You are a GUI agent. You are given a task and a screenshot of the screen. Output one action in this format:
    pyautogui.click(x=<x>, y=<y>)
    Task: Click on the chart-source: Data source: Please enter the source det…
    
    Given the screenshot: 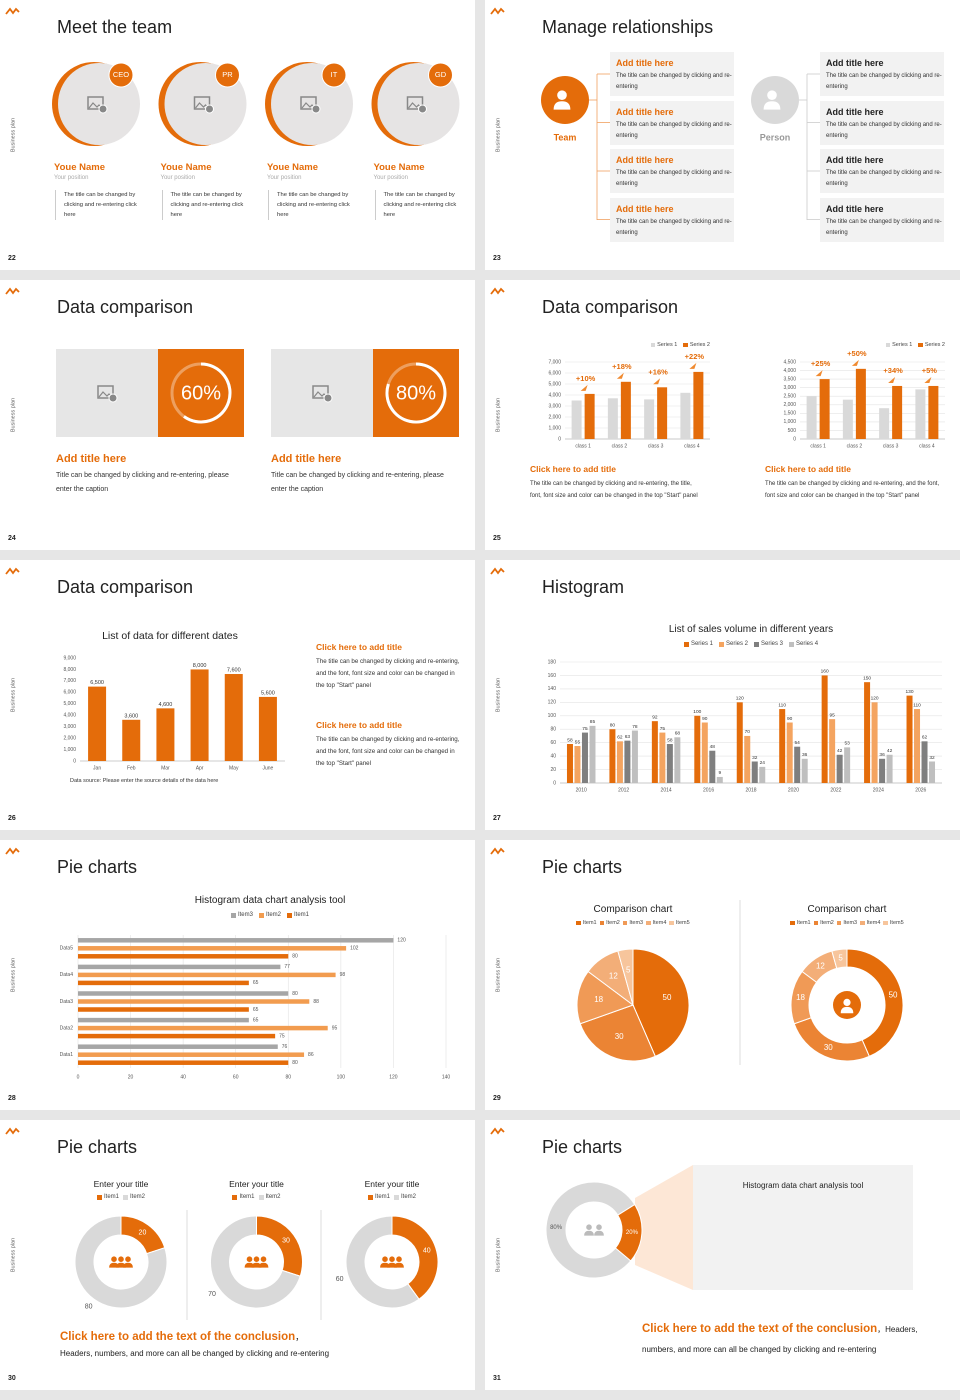 What is the action you would take?
    pyautogui.click(x=144, y=781)
    